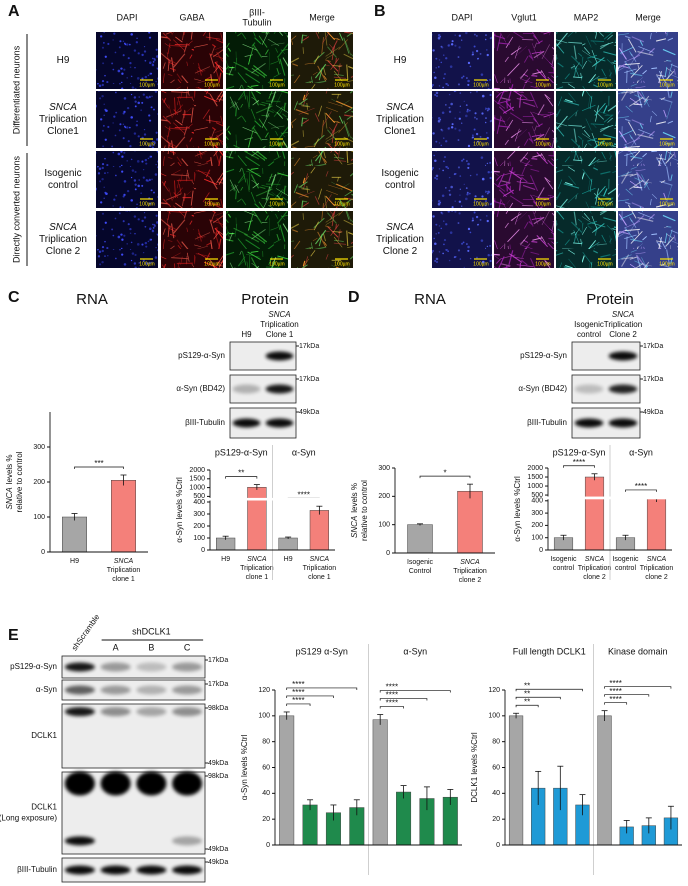  Describe the element at coordinates (319, 577) in the screenshot. I see `x-tick-label: clone 1` at that location.